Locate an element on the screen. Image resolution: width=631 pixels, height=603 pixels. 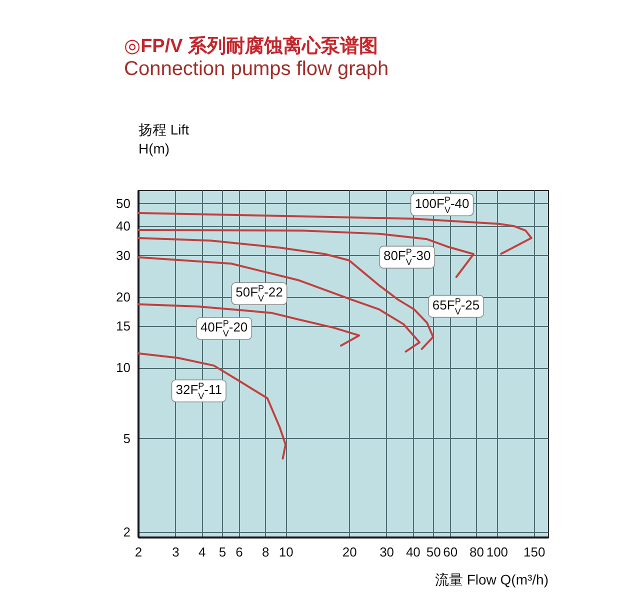
series-label: 50F$^{P}$$_{V}$-22 is located at coordinates (259, 294).